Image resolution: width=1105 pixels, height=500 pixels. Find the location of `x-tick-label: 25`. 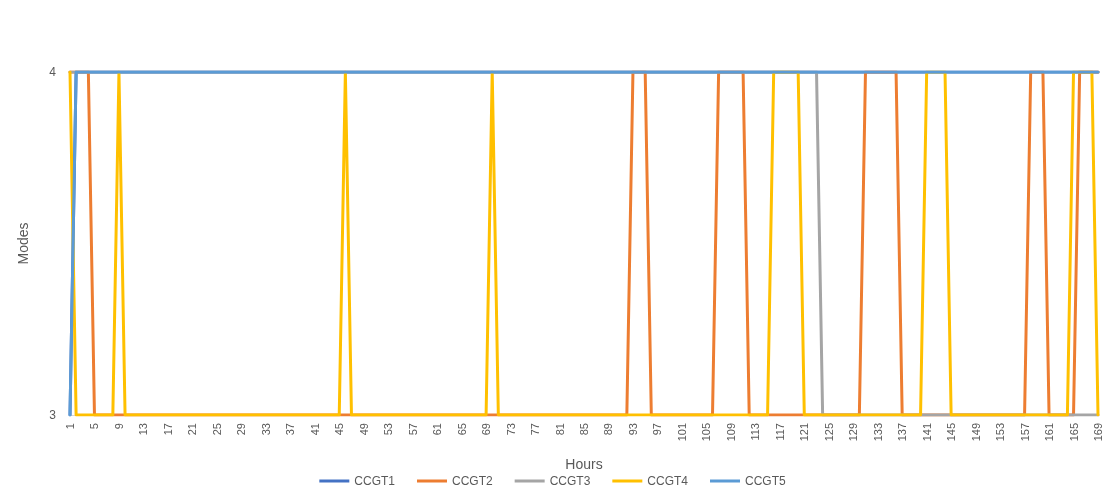

x-tick-label: 25 is located at coordinates (216, 429).